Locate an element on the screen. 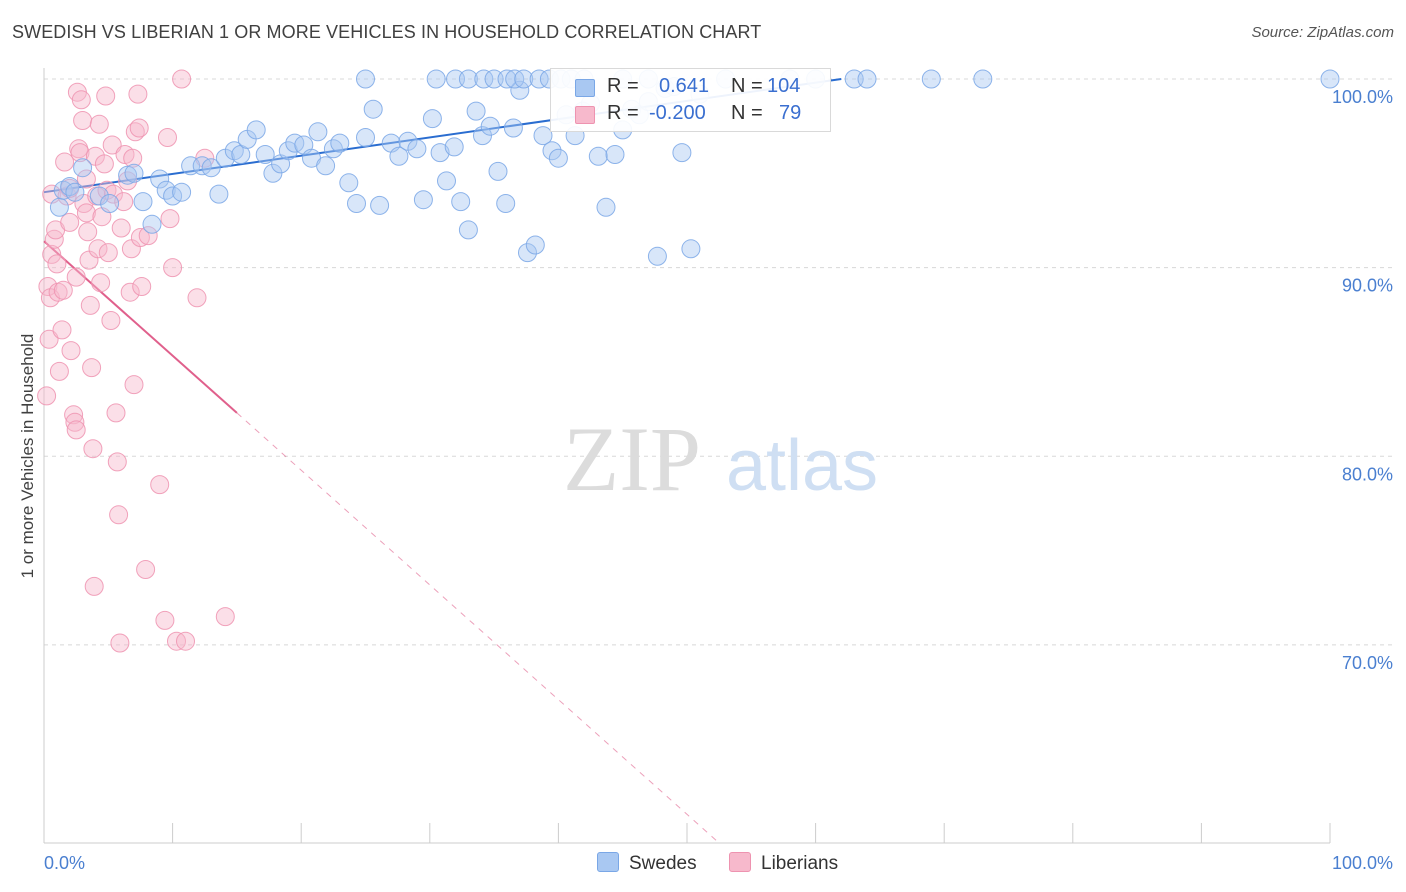  bottom-liberians-label: Liberians is located at coordinates (800, 863).